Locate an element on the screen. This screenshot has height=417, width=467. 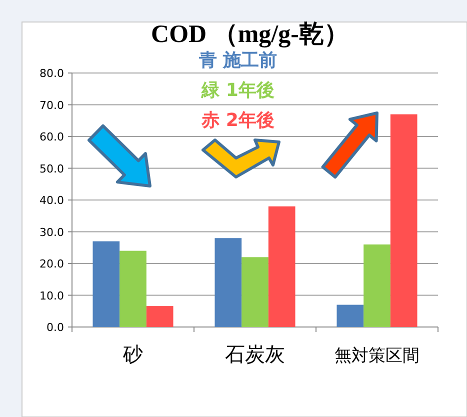
legend: 青 施工前 緑 1年後 赤 2年後 is located at coordinates (238, 90).